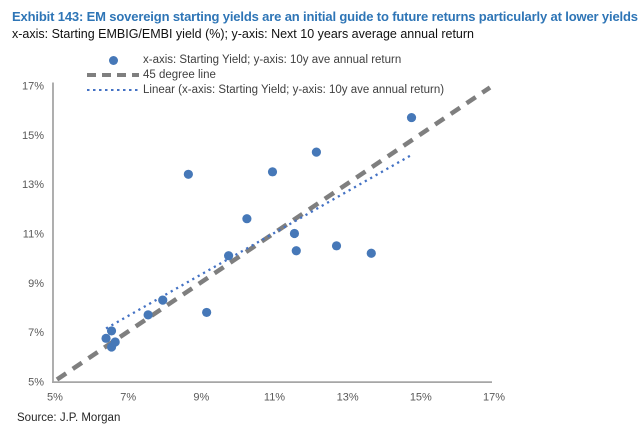 The width and height of the screenshot is (641, 442). What do you see at coordinates (274, 398) in the screenshot?
I see `x-tick-label: 11%` at bounding box center [274, 398].